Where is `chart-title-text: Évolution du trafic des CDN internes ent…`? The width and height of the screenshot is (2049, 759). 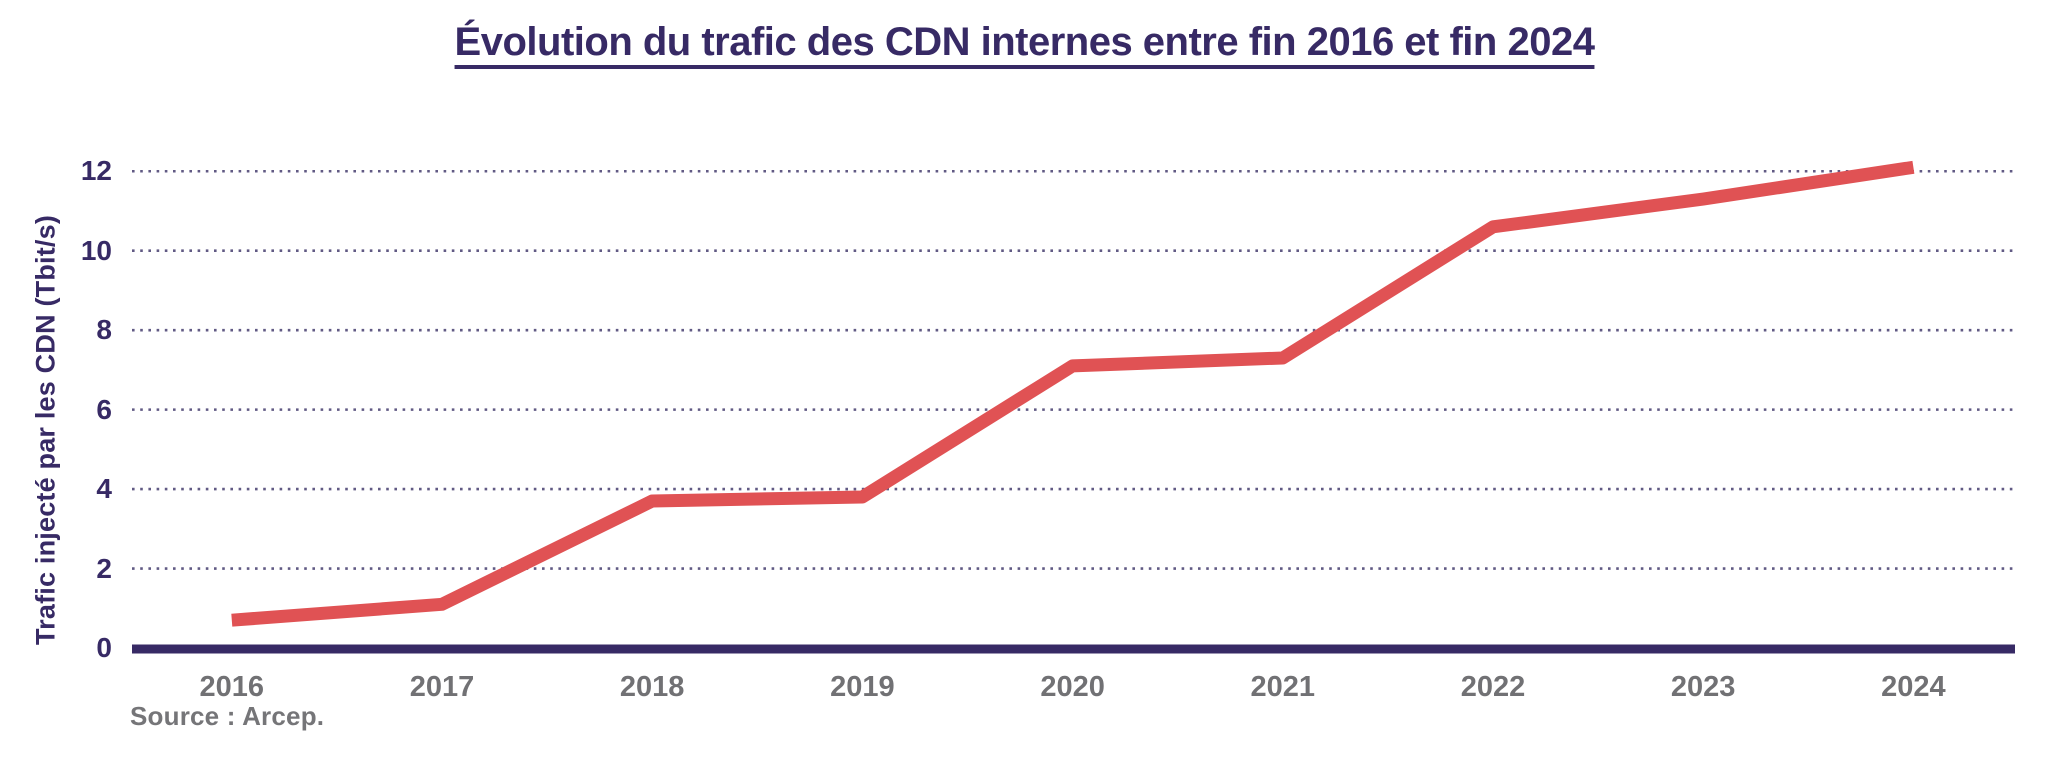 chart-title-text: Évolution du trafic des CDN internes ent… is located at coordinates (1024, 42).